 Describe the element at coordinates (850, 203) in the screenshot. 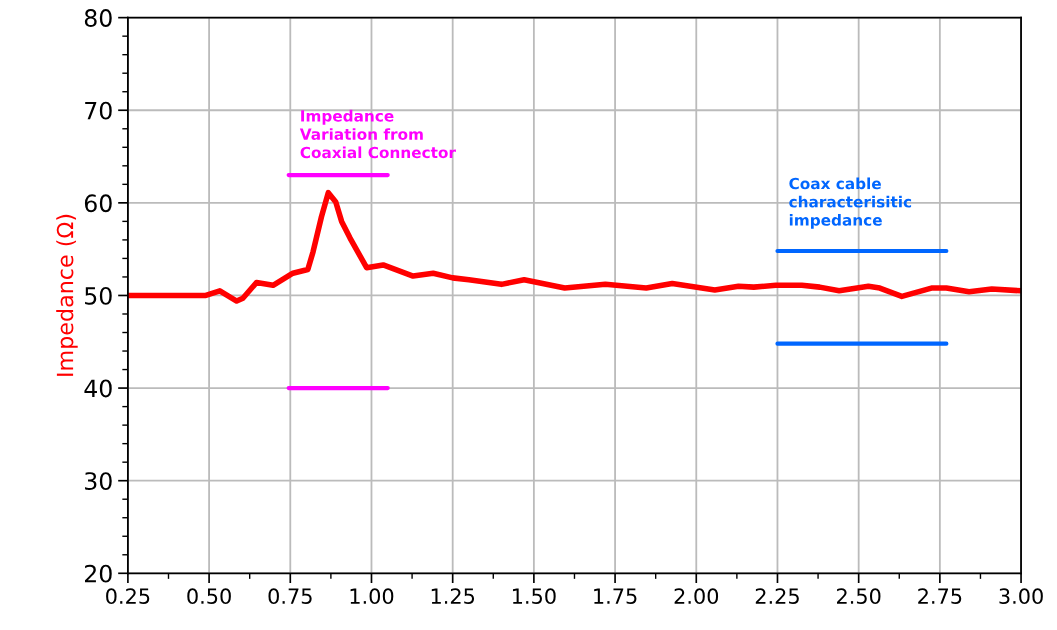

I see `annotation: Coax cable characterisitic impedance` at that location.